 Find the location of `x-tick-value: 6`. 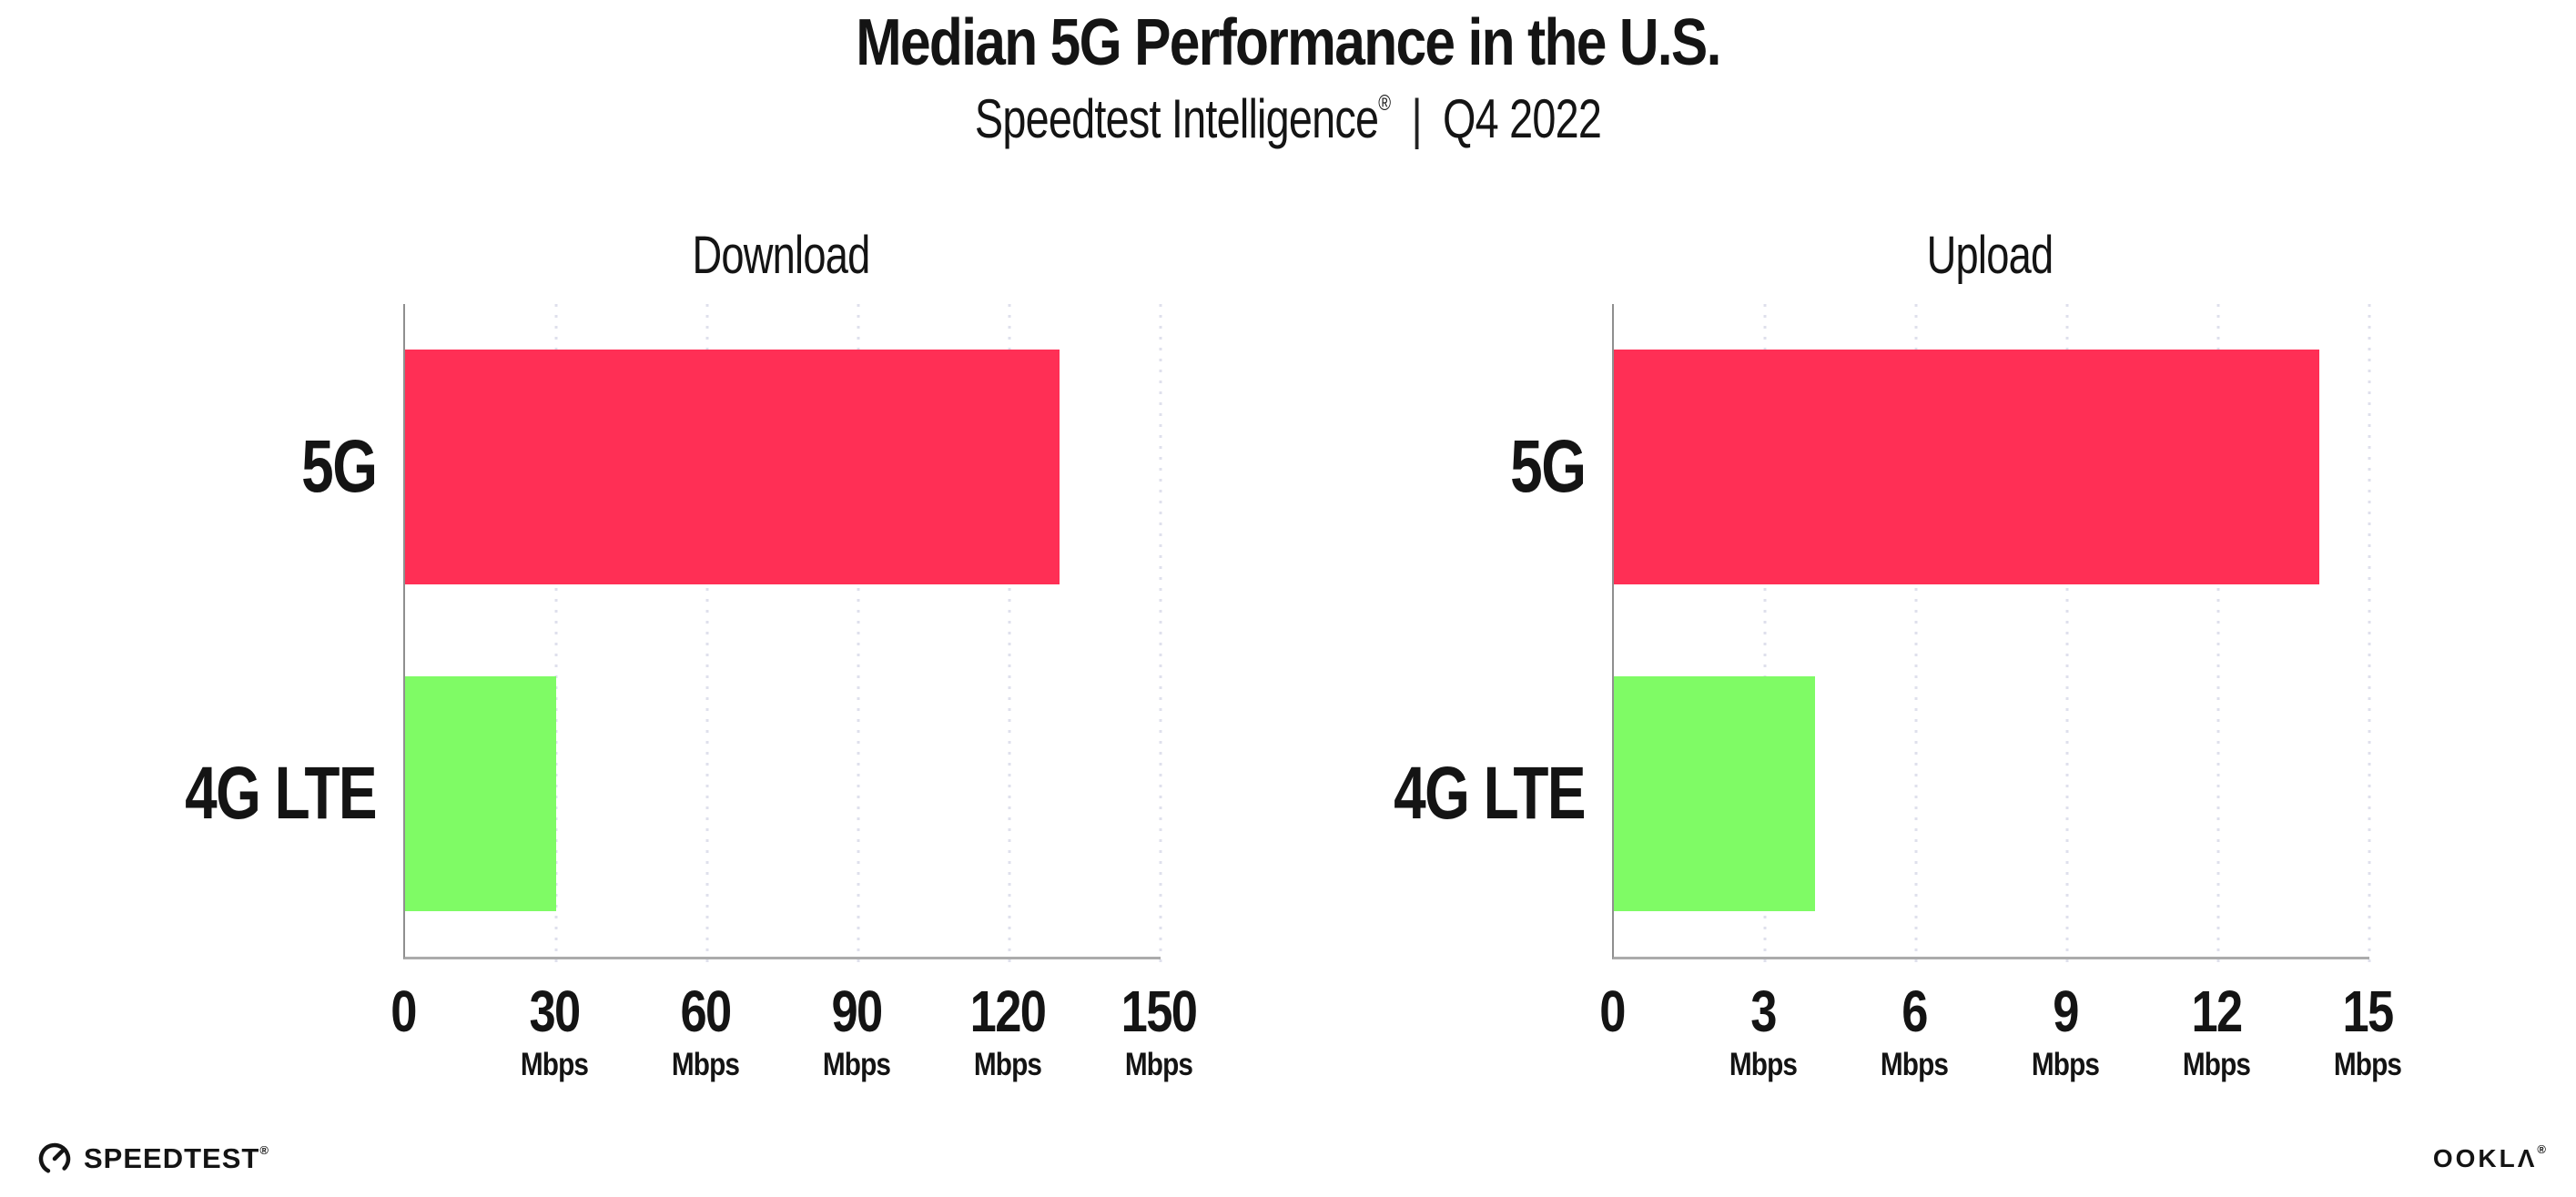

x-tick-value: 6 is located at coordinates (1915, 1011).